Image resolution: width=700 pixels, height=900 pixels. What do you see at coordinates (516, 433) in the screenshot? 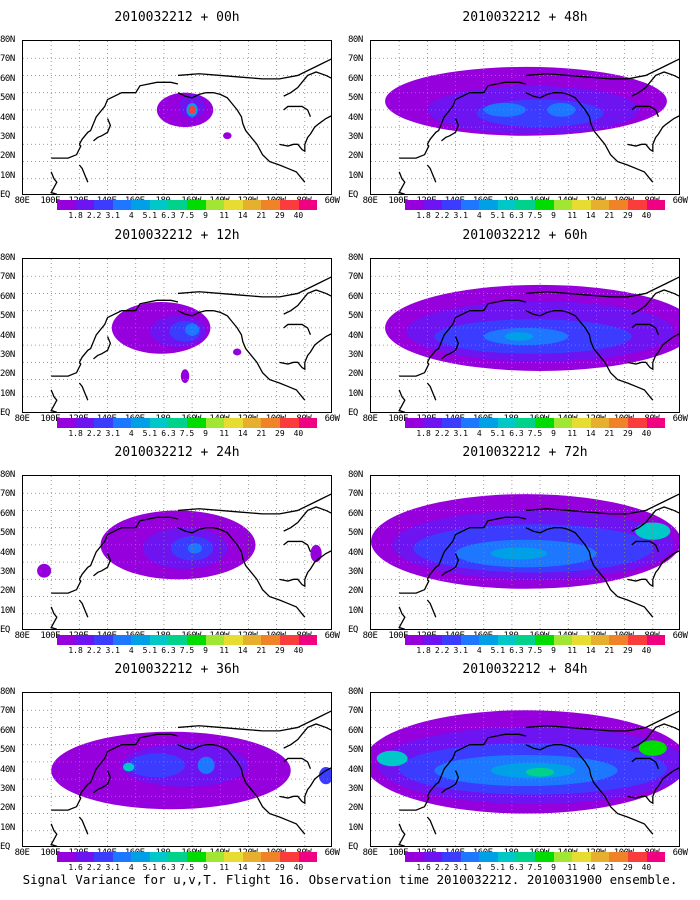
I see `colorbar-tick-label: 6.3` at bounding box center [516, 433].